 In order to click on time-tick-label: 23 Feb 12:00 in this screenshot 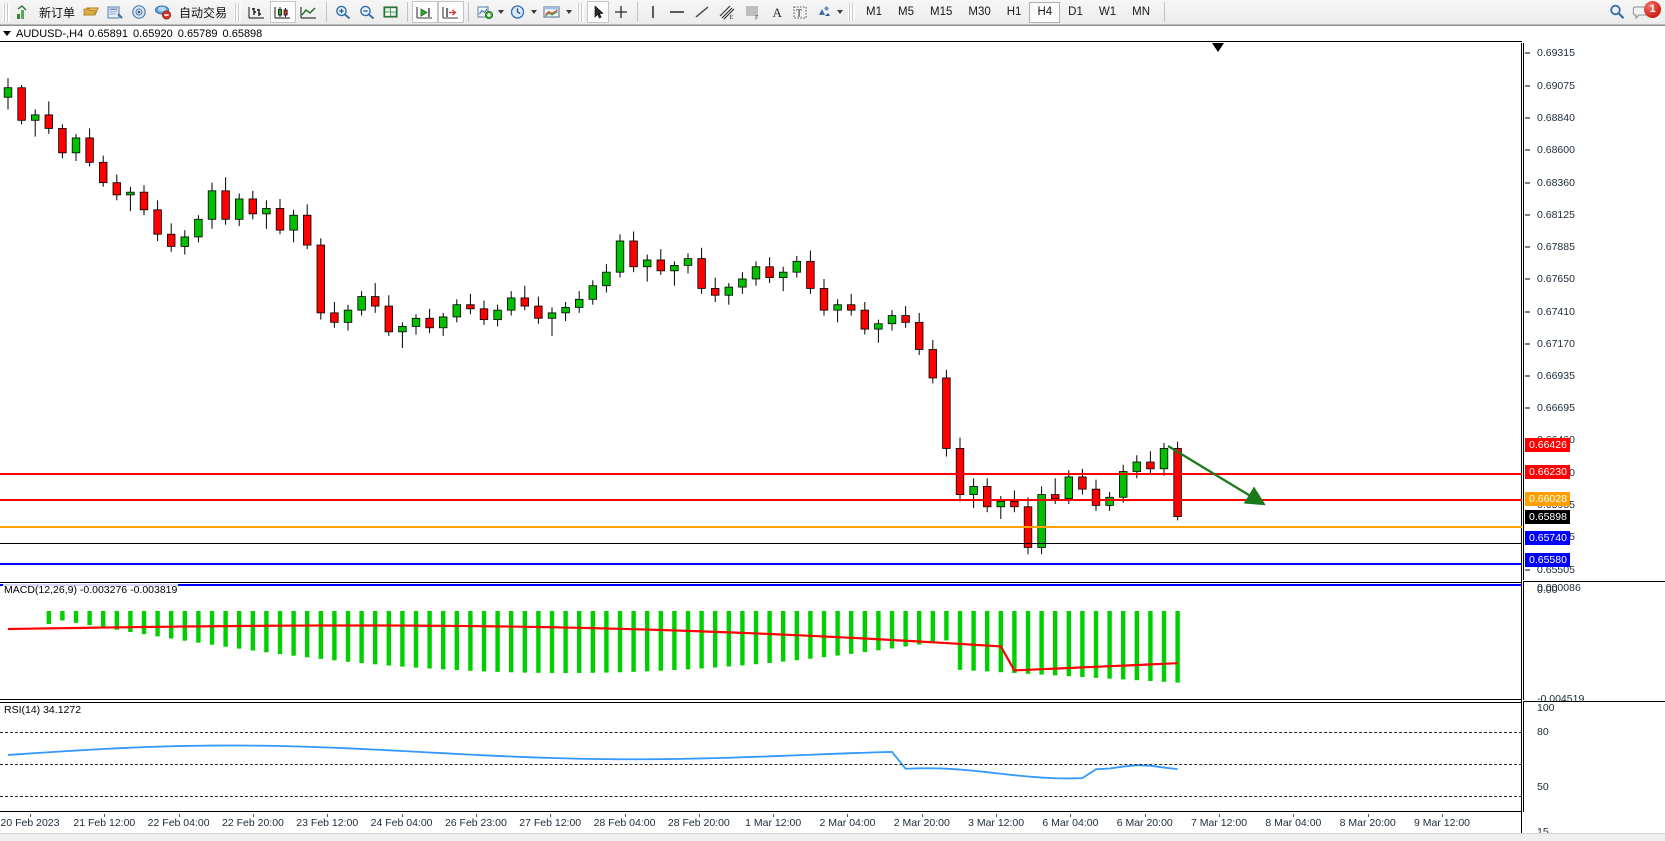, I will do `click(327, 823)`.